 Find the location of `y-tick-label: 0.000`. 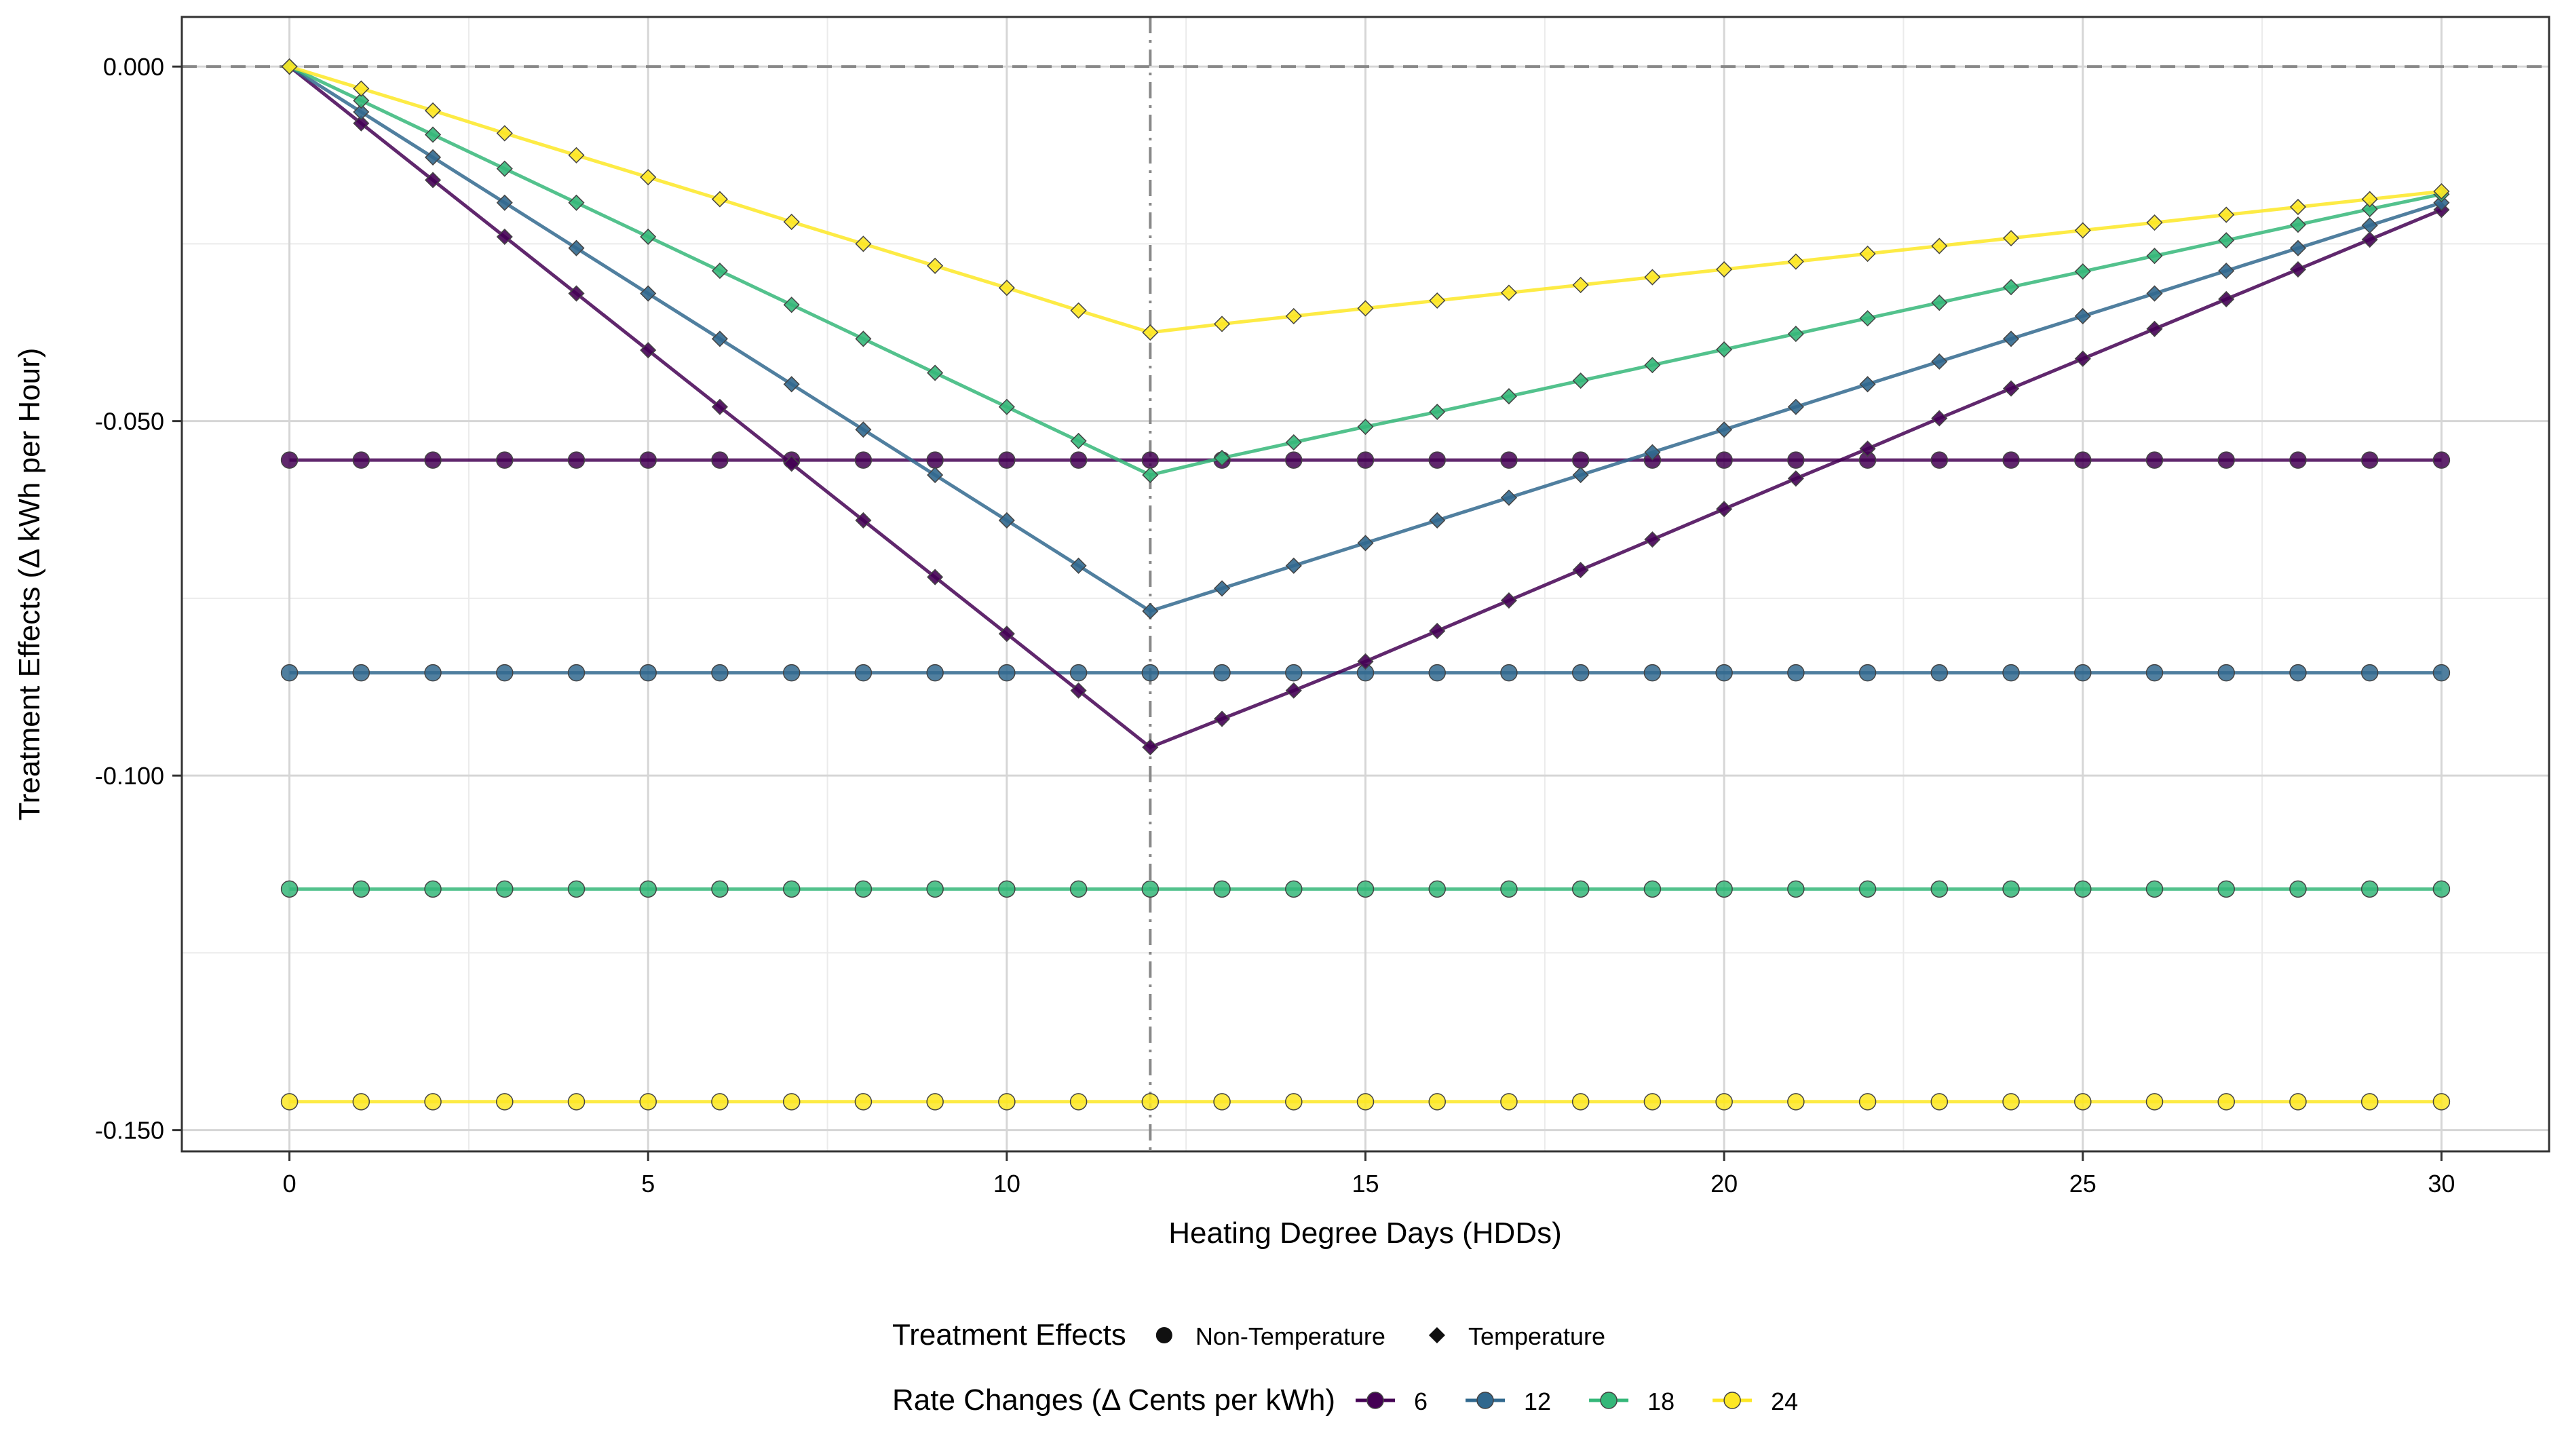

y-tick-label: 0.000 is located at coordinates (133, 67).